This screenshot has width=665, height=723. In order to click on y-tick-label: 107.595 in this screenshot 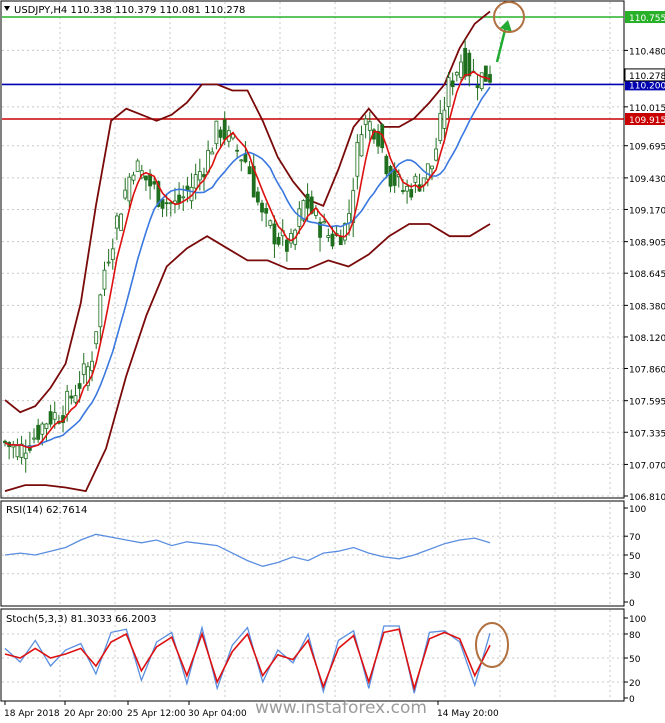, I will do `click(647, 403)`.